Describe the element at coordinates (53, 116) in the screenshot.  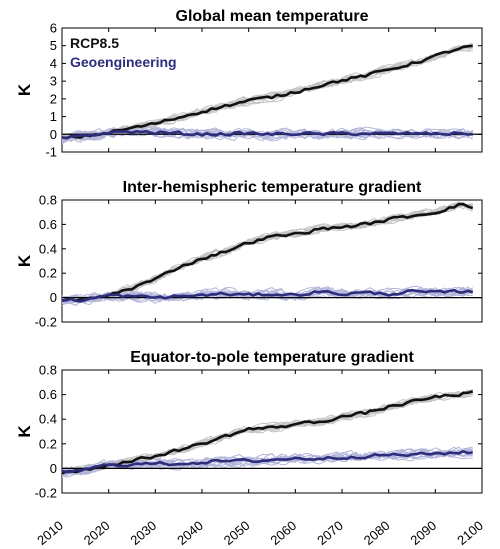
I see `y-tick-label: 1` at that location.